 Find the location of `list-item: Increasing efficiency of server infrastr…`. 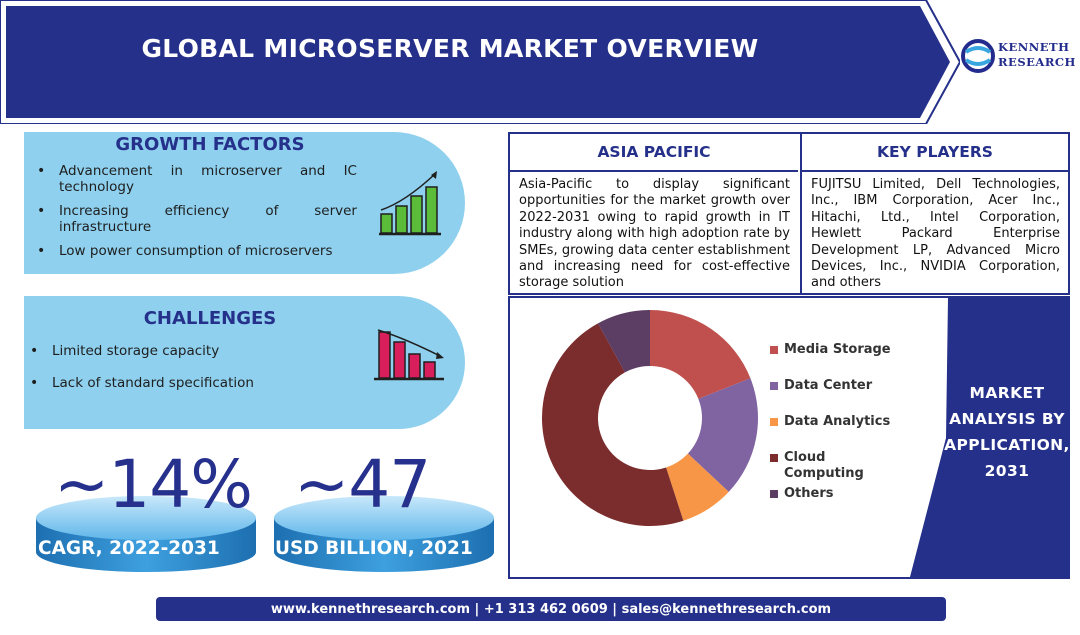

list-item: Increasing efficiency of server infrastr… is located at coordinates (197, 219).